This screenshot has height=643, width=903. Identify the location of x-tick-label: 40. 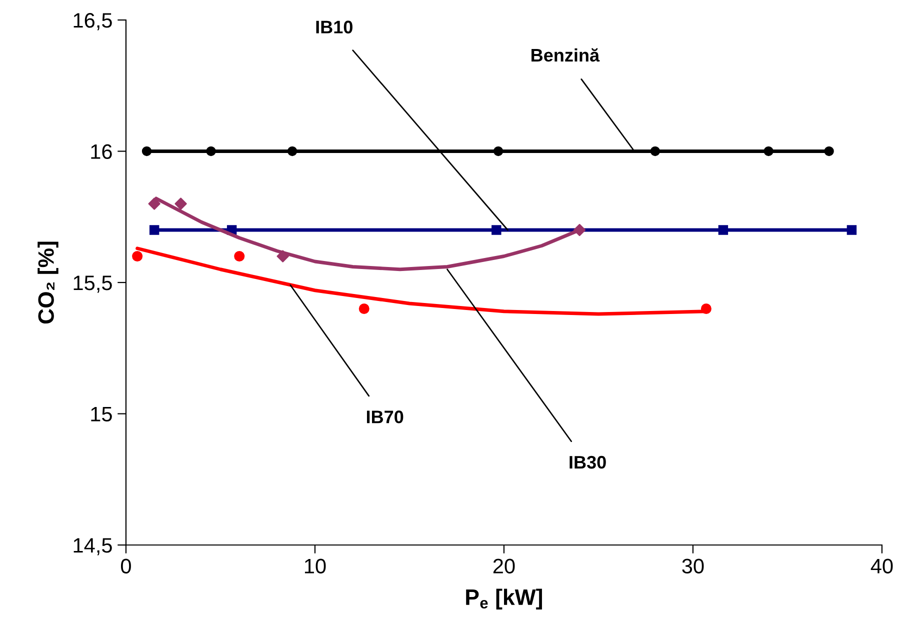
(881, 566).